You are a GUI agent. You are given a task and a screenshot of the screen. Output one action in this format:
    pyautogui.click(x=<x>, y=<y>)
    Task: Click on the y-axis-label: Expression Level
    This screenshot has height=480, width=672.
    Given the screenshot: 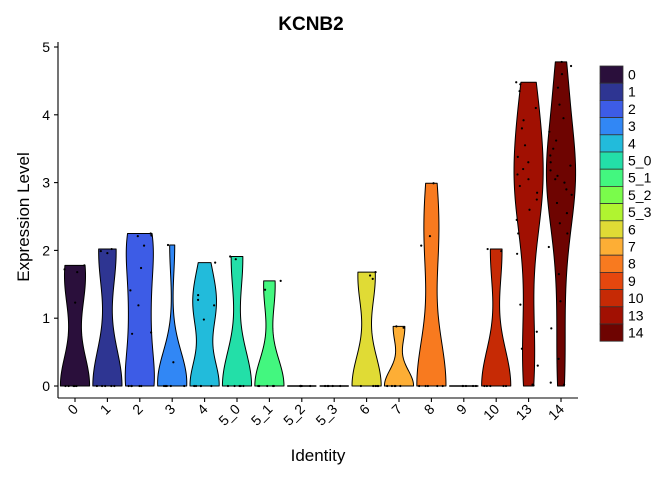 What is the action you would take?
    pyautogui.click(x=23, y=216)
    